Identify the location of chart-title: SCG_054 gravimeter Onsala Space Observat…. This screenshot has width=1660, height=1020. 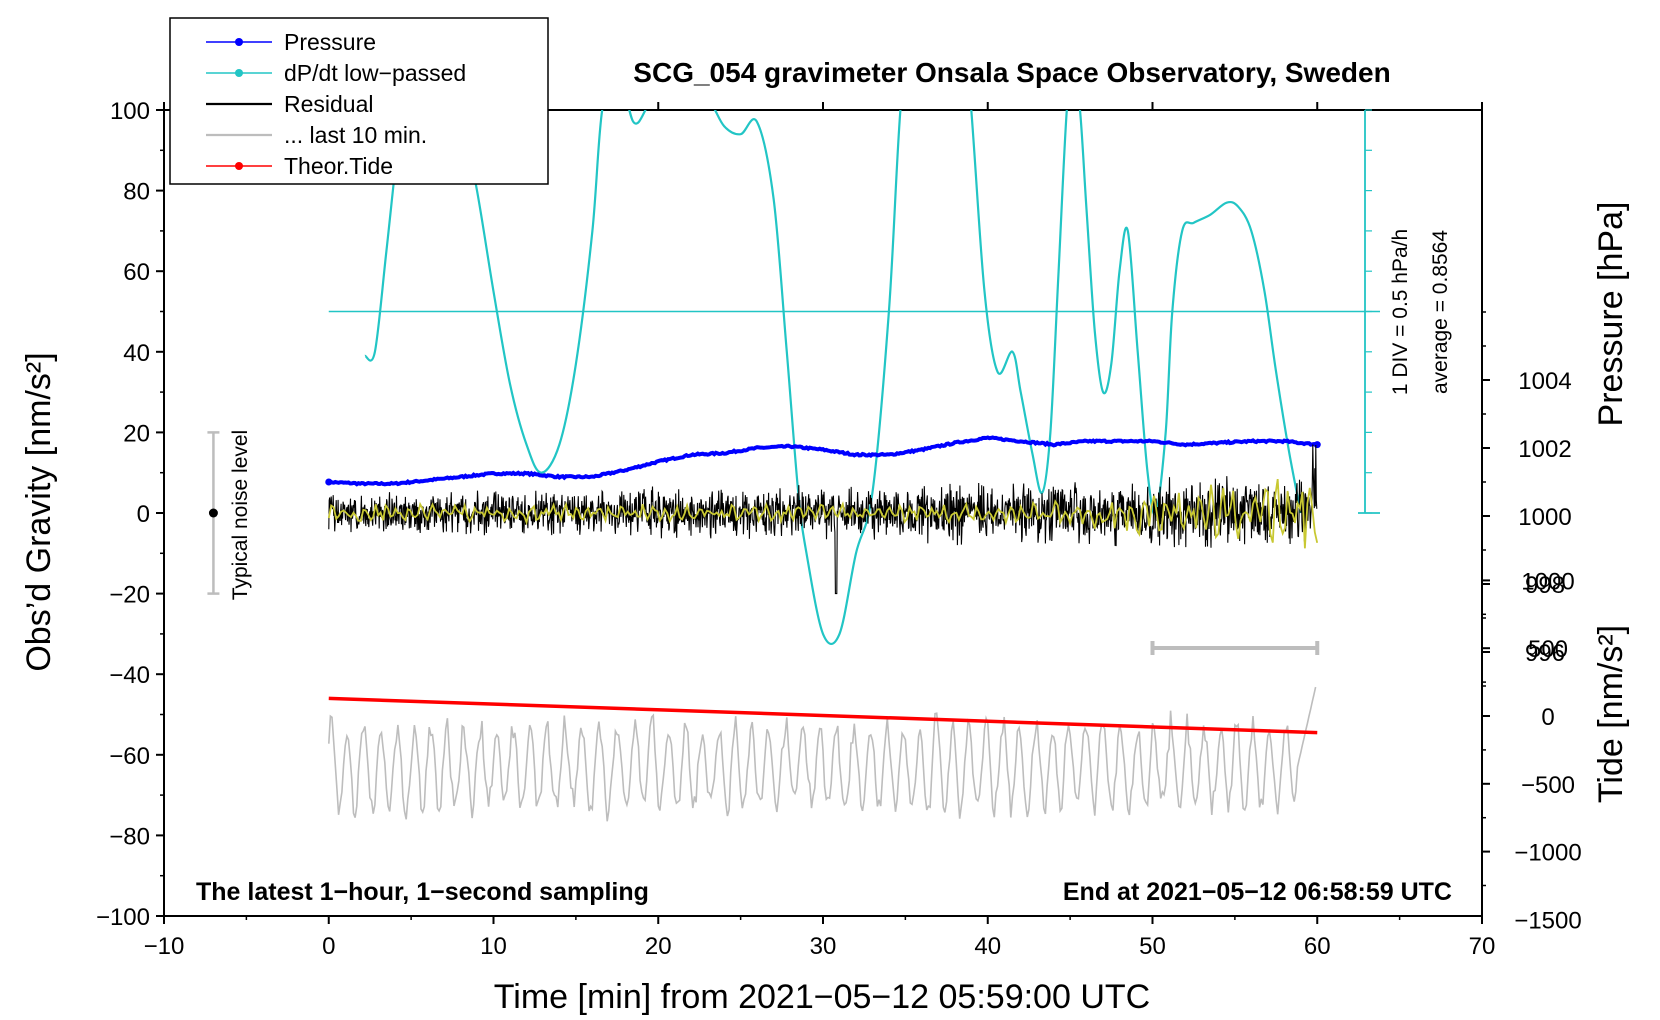
(1011, 72).